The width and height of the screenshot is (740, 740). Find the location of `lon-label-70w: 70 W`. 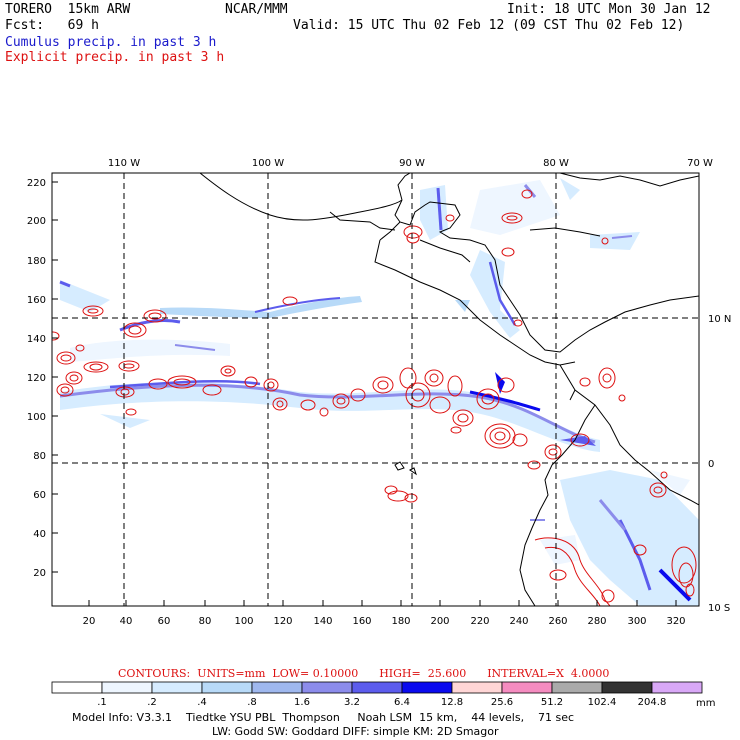

lon-label-70w: 70 W is located at coordinates (700, 163).